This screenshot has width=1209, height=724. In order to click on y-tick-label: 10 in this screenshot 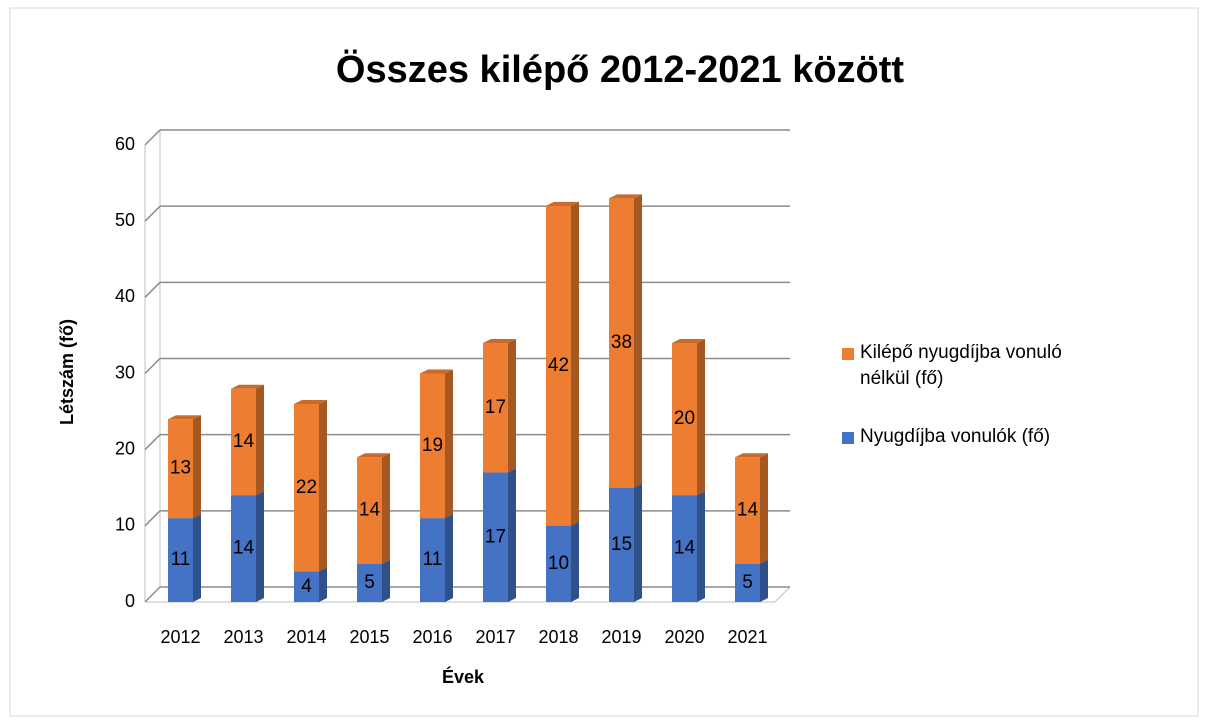, I will do `click(125, 525)`.